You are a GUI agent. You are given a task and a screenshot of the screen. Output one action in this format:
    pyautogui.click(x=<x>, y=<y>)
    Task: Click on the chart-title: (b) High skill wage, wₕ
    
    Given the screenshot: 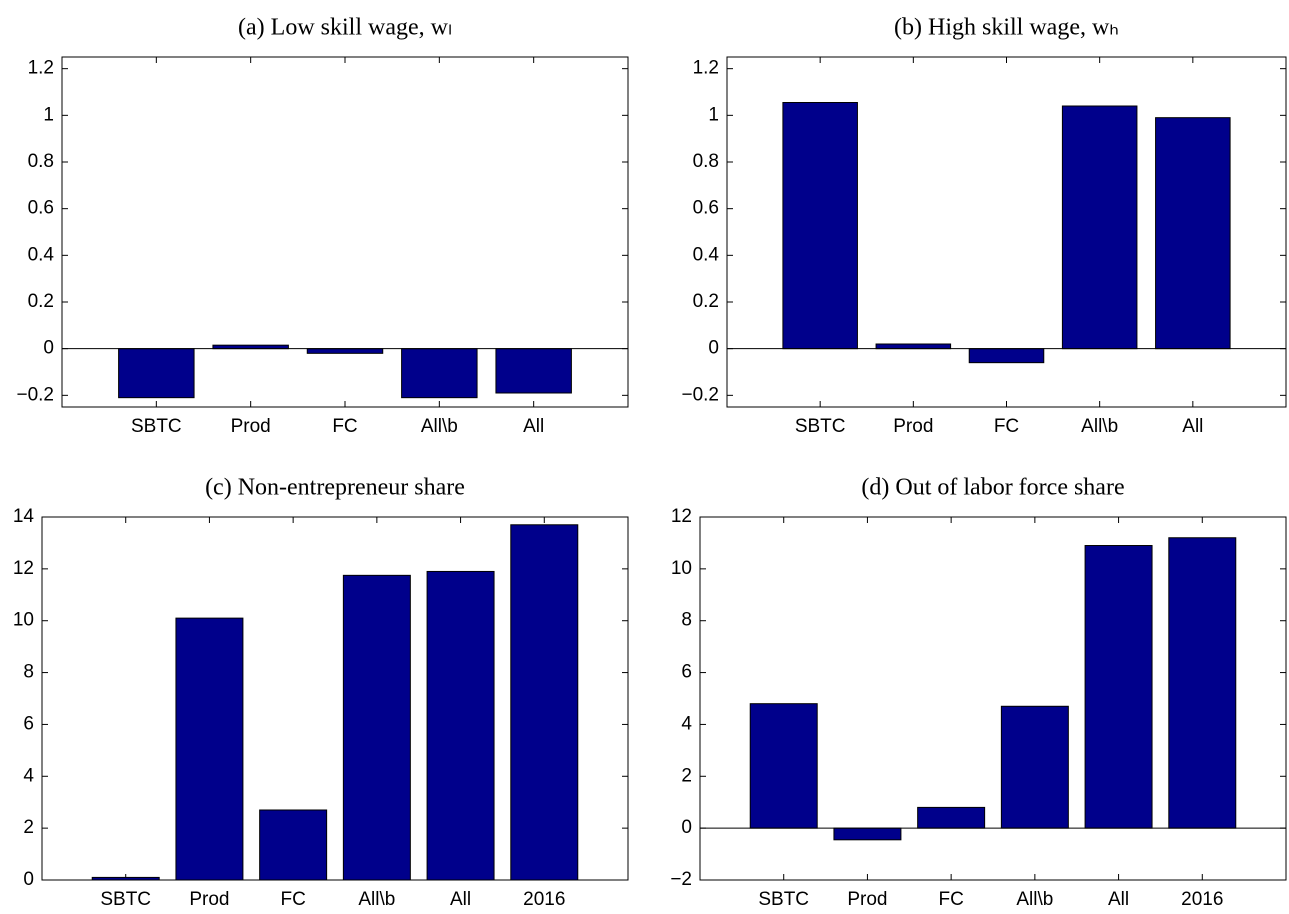 What is the action you would take?
    pyautogui.click(x=1006, y=28)
    